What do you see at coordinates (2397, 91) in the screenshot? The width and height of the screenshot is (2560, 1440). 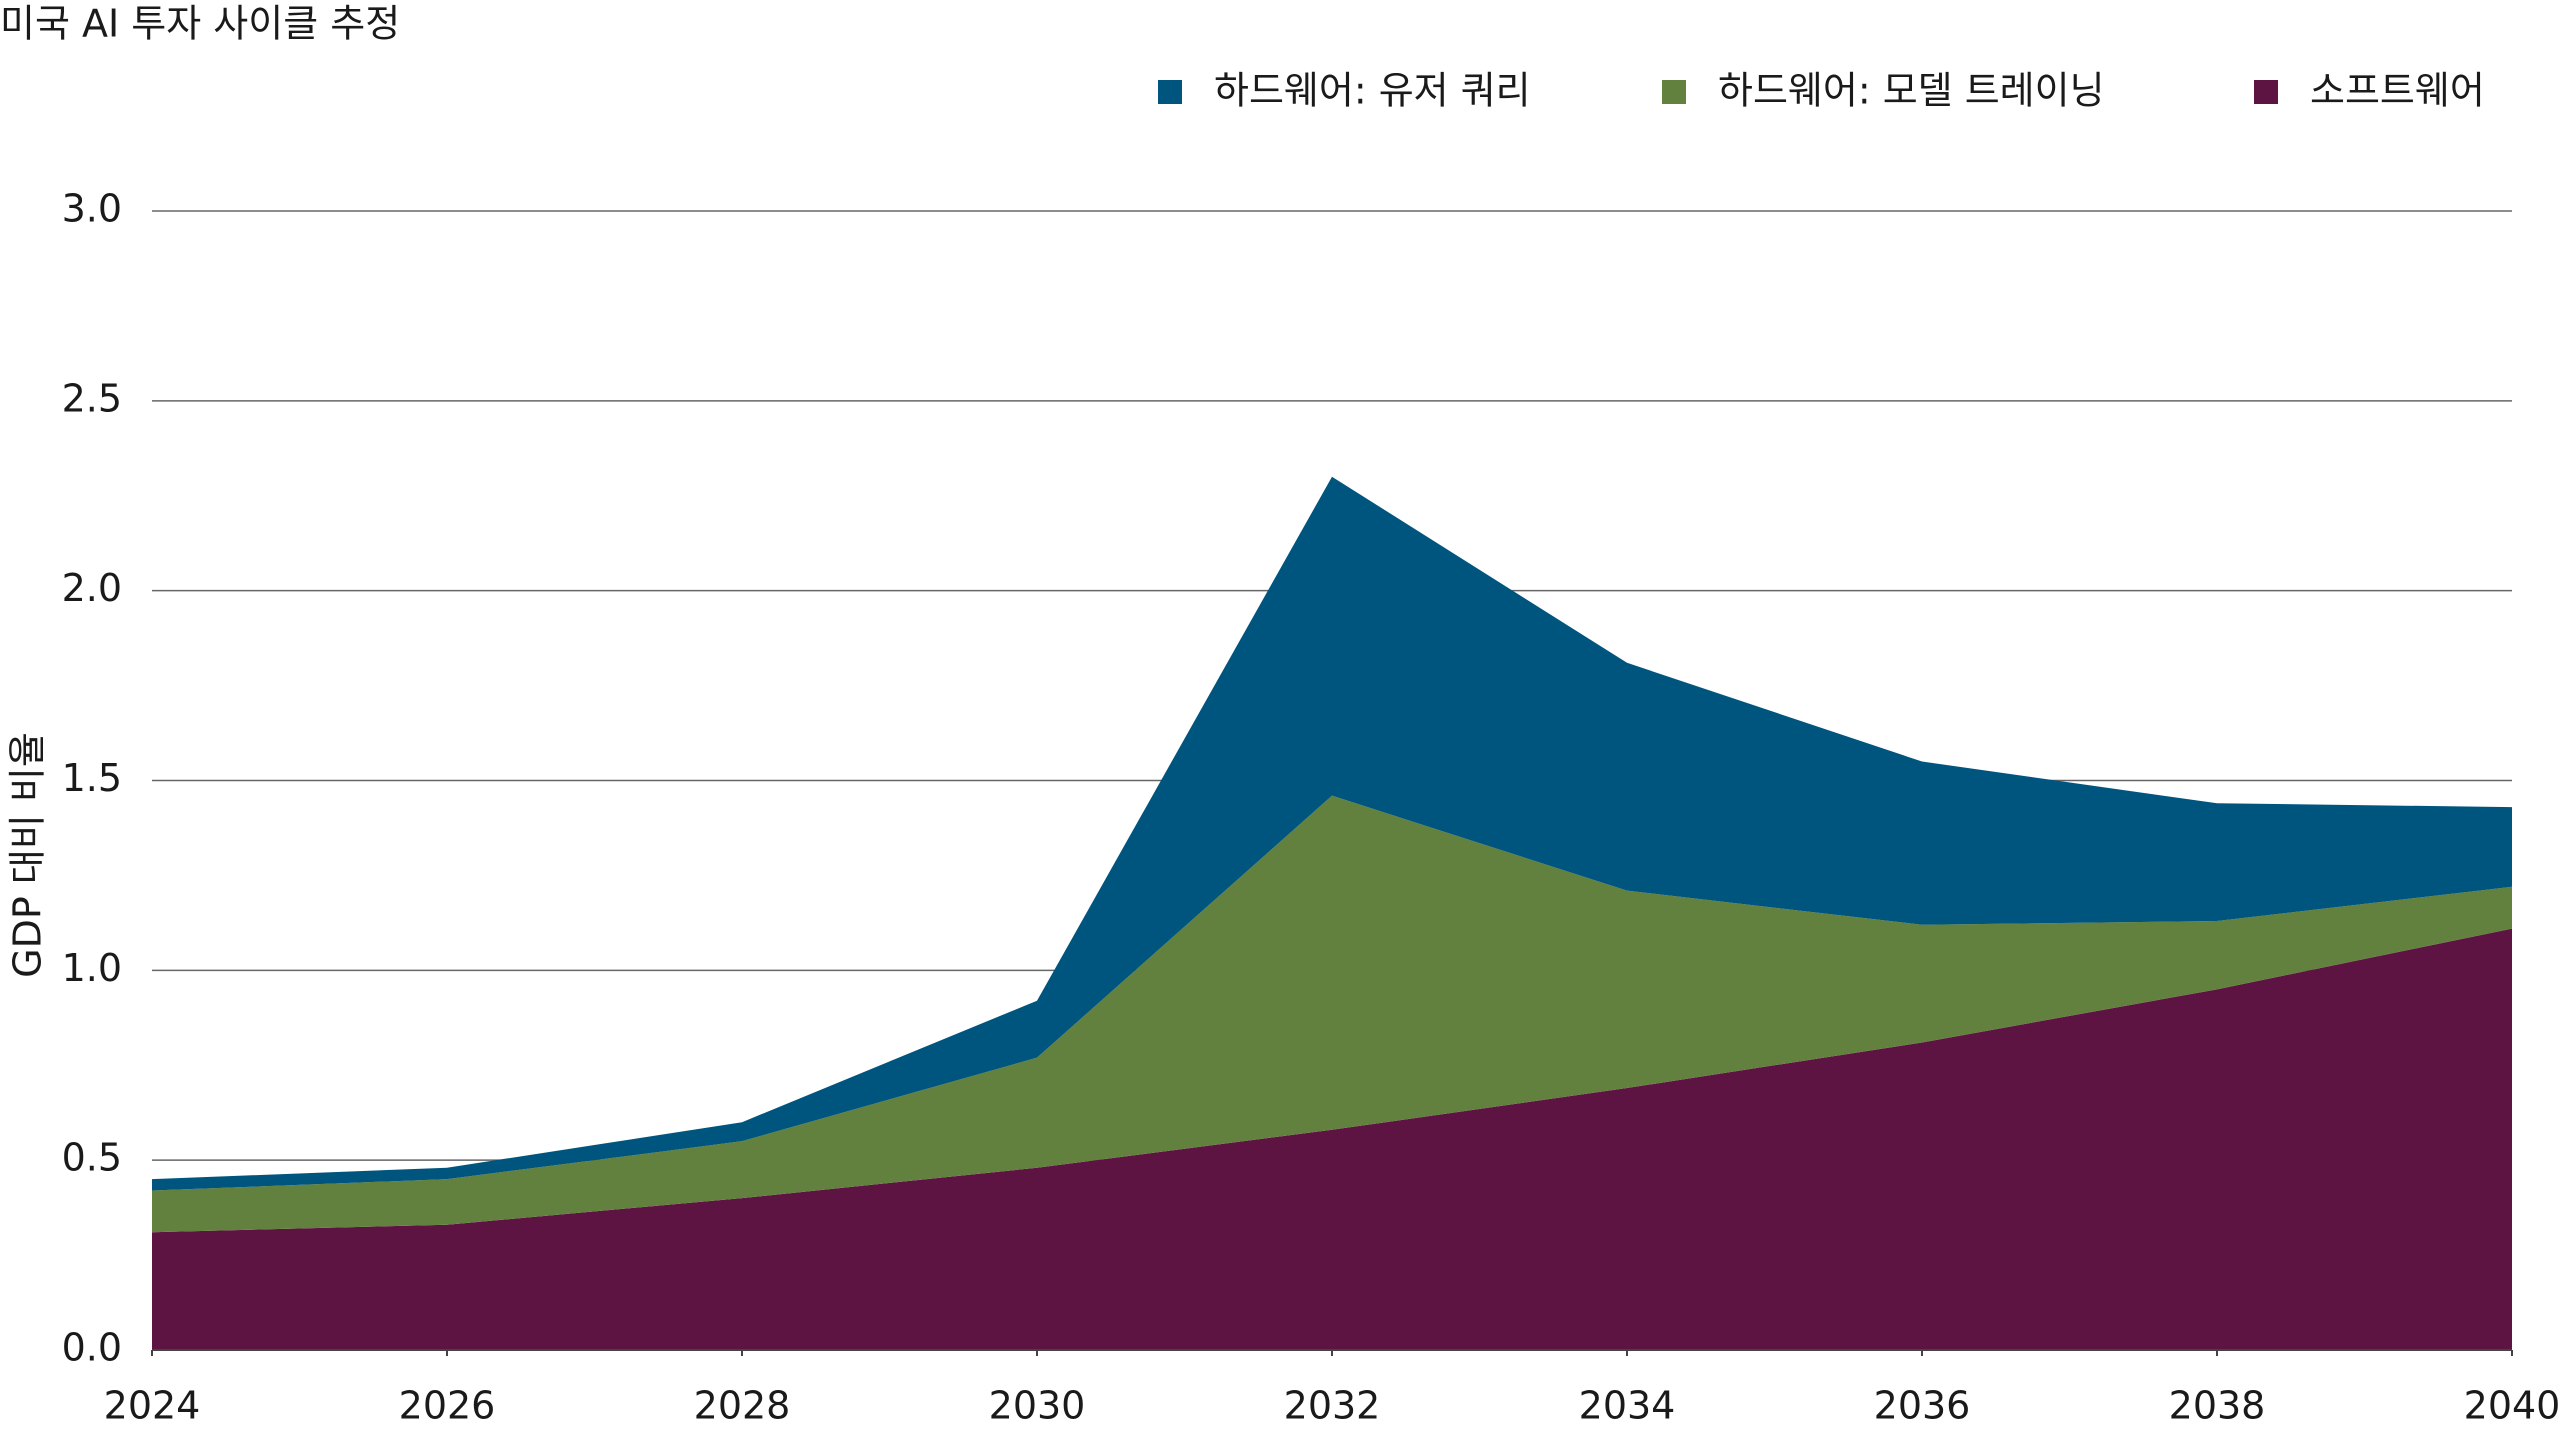 I see `legend-label: 소프트웨어` at bounding box center [2397, 91].